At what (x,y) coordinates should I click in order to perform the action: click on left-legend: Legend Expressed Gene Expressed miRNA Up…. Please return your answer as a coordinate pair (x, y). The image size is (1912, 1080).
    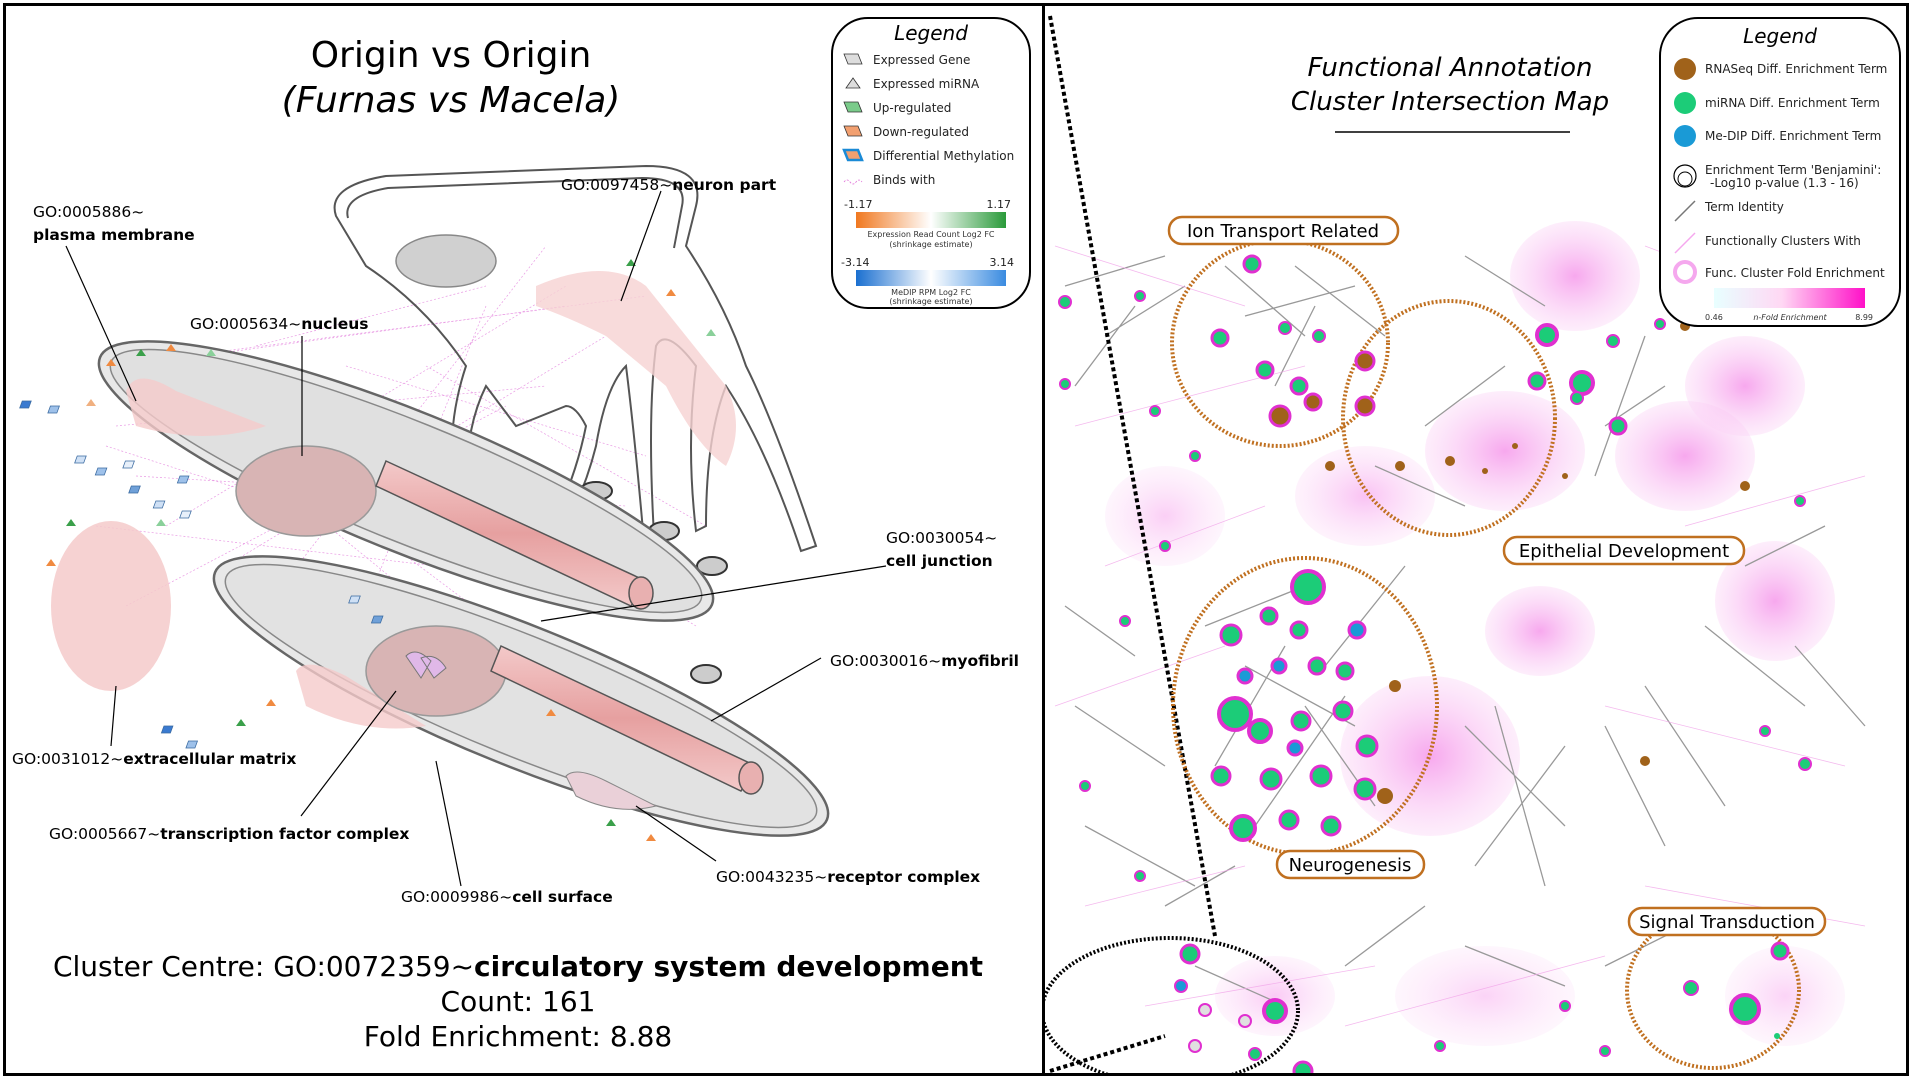
    Looking at the image, I should click on (931, 163).